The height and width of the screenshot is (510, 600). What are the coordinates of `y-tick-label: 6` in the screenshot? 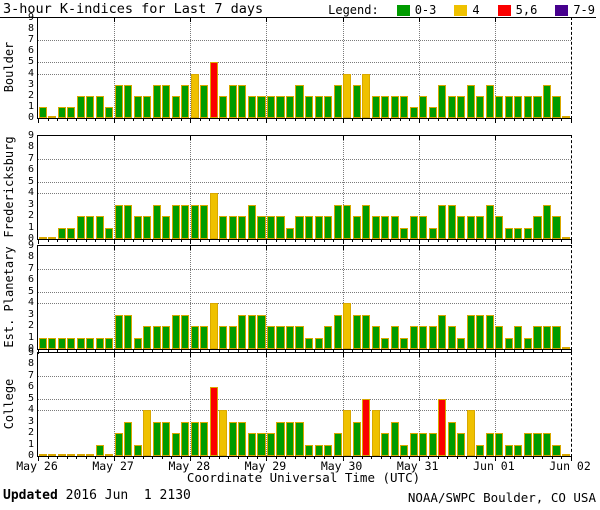 It's located at (30, 170).